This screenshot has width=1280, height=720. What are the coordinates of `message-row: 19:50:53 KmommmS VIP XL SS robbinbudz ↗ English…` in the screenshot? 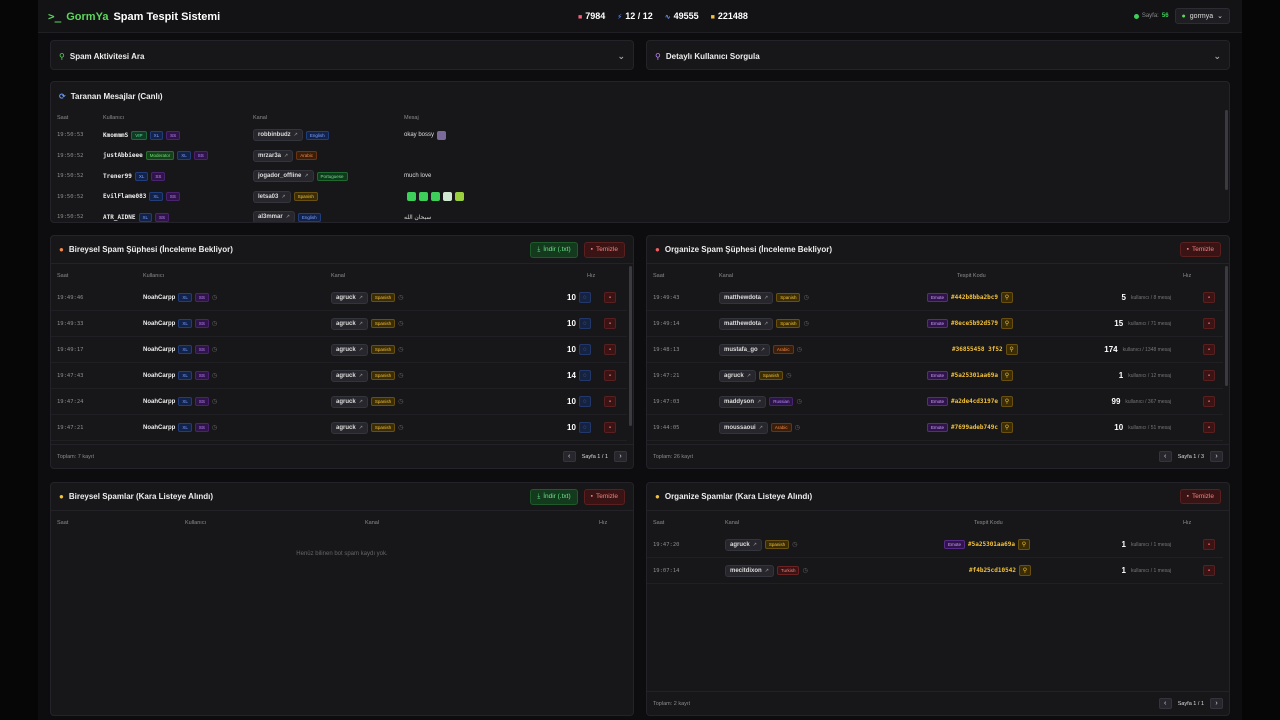 It's located at (637, 135).